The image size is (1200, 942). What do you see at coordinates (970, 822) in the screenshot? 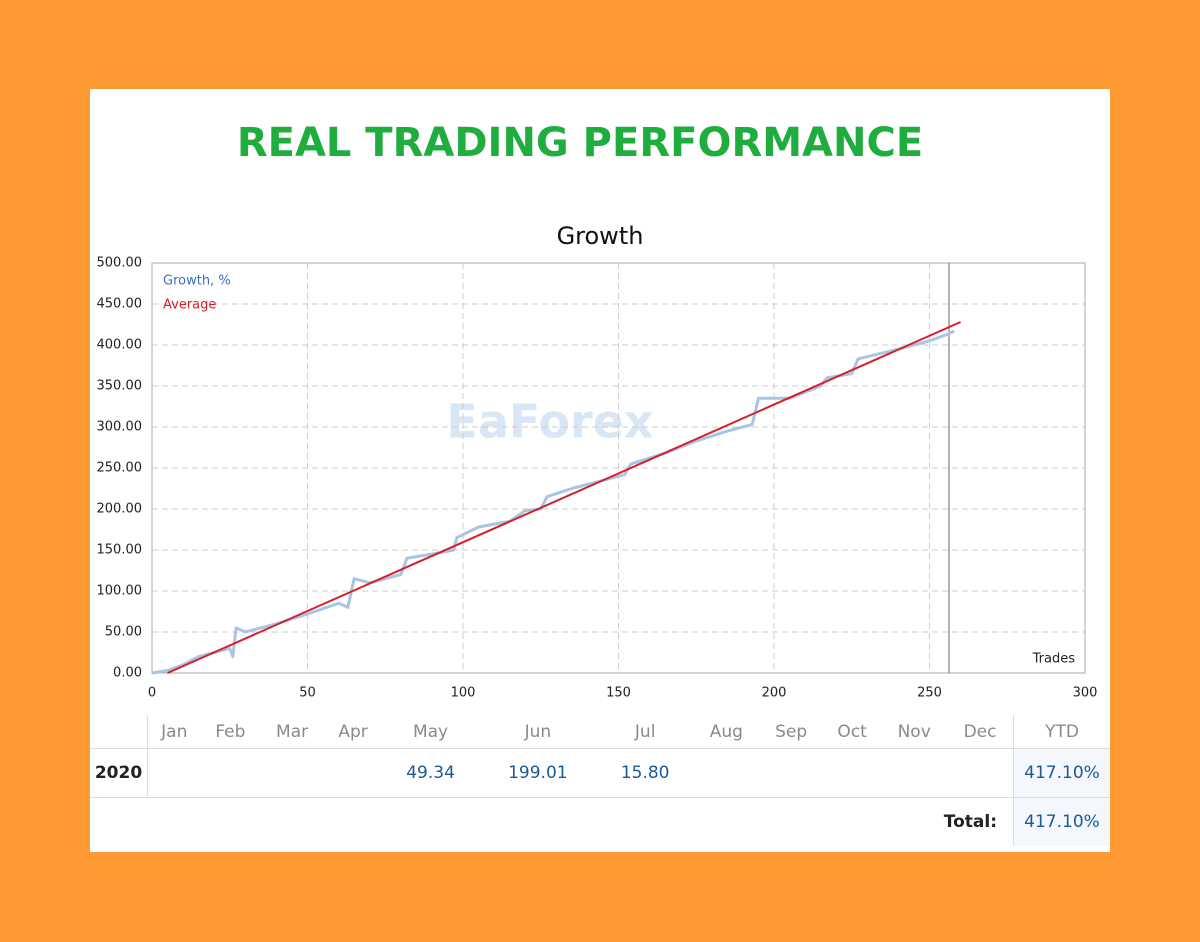
I see `table-cell: Total:` at bounding box center [970, 822].